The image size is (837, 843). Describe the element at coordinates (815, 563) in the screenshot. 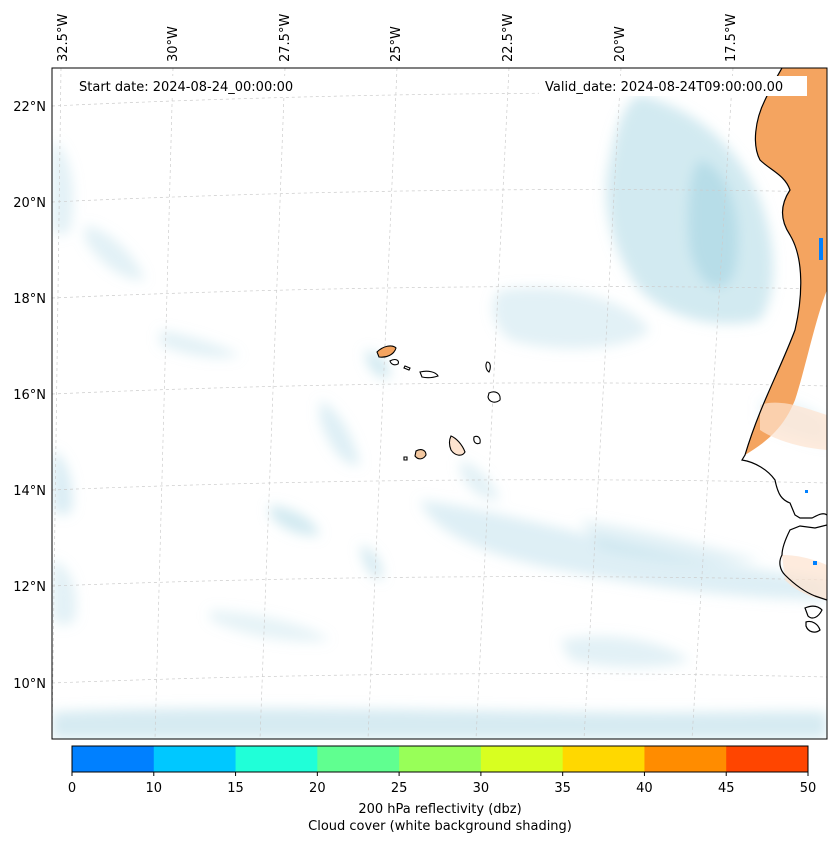

I see `reflectivity-cell-guinea` at that location.